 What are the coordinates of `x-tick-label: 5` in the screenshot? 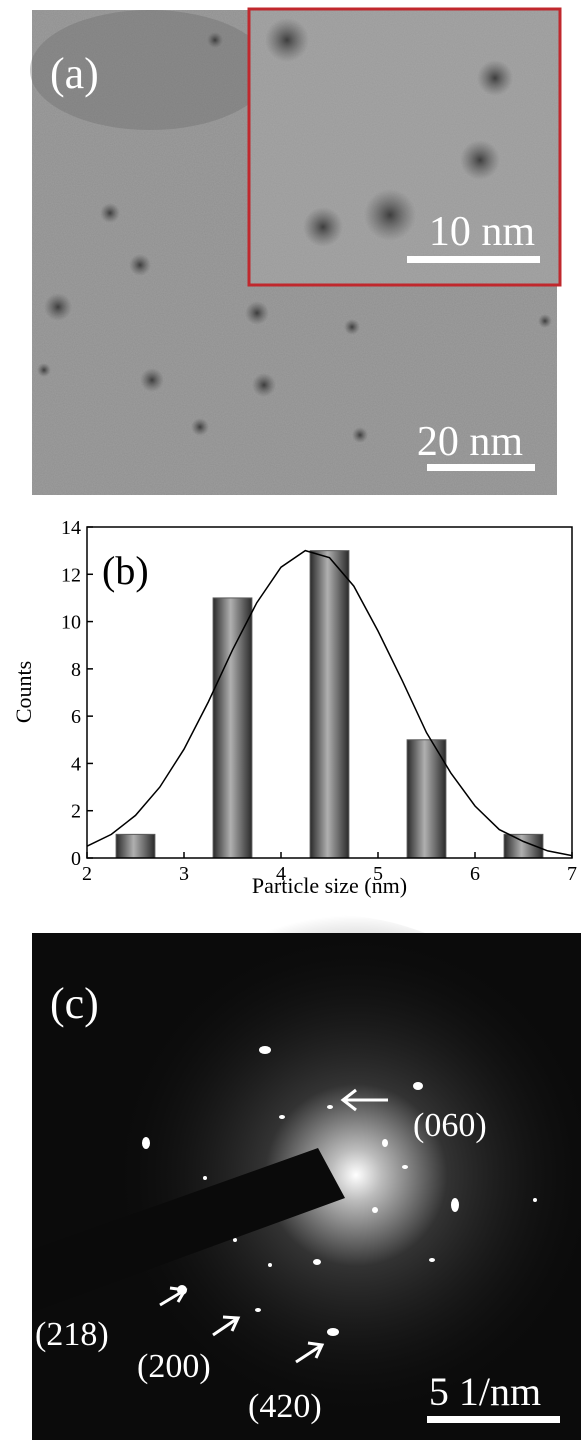 It's located at (378, 874).